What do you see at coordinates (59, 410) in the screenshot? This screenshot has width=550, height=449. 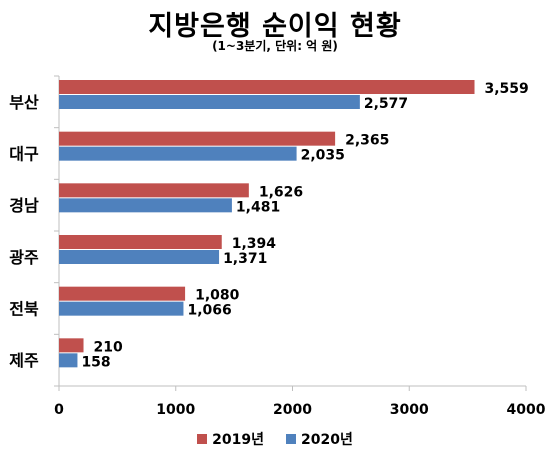 I see `x-tick-label: 0` at bounding box center [59, 410].